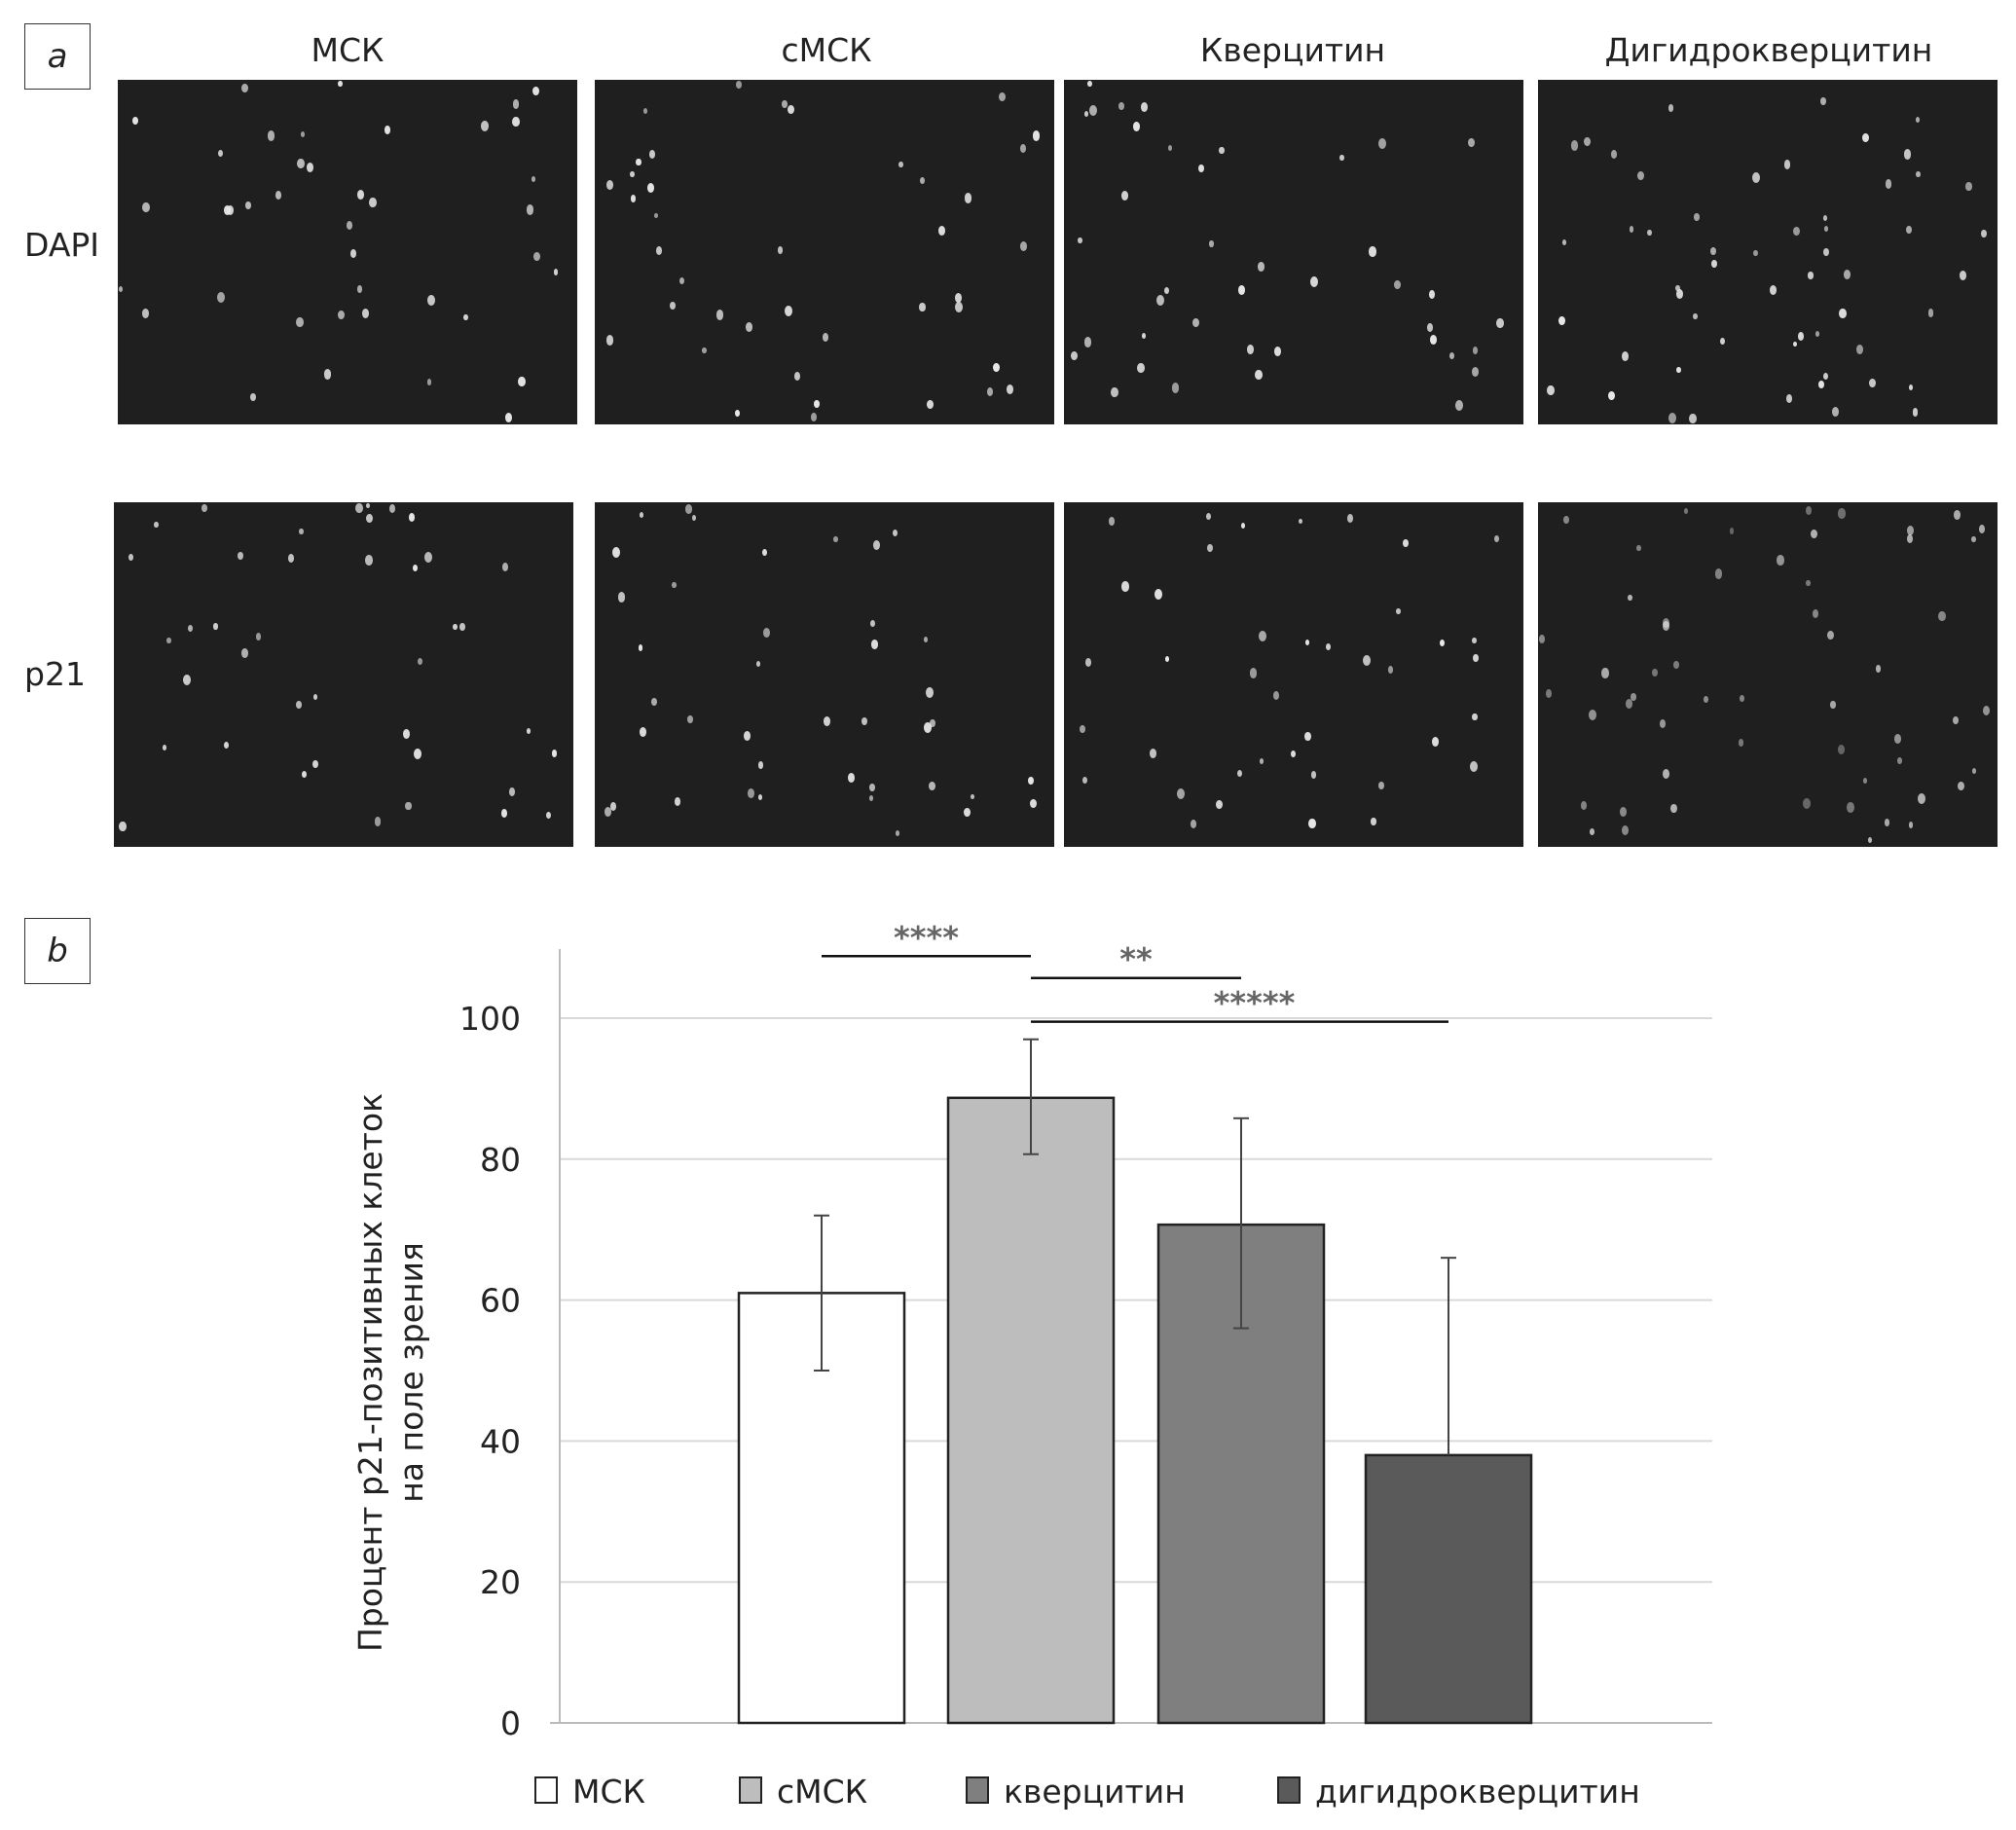  Describe the element at coordinates (608, 1792) in the screenshot. I see `legend-label-0: МСК` at that location.